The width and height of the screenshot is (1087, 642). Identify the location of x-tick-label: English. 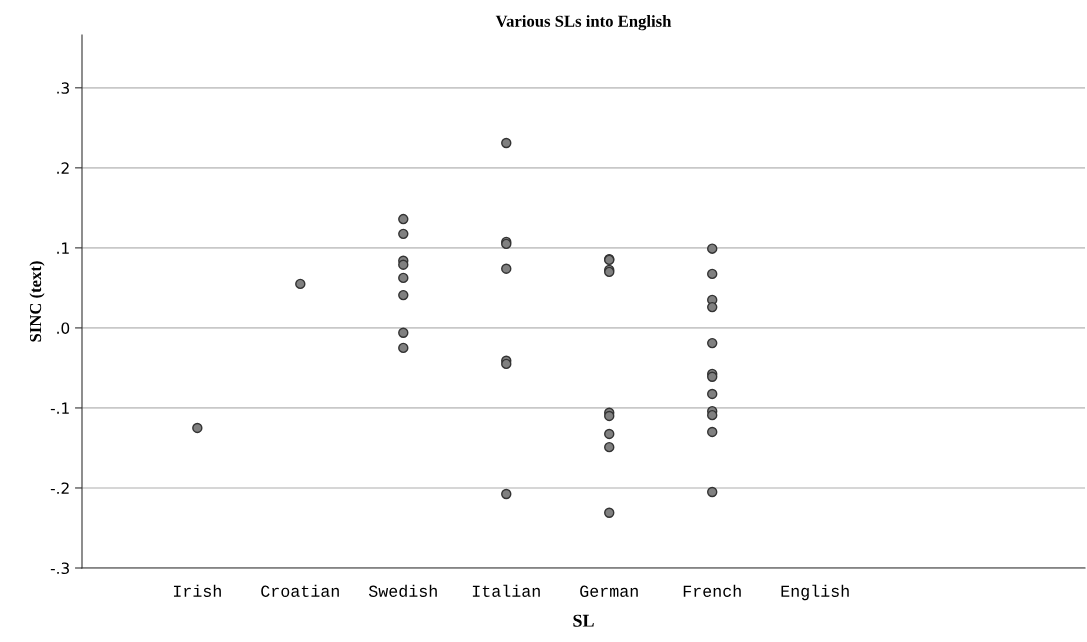
(815, 592).